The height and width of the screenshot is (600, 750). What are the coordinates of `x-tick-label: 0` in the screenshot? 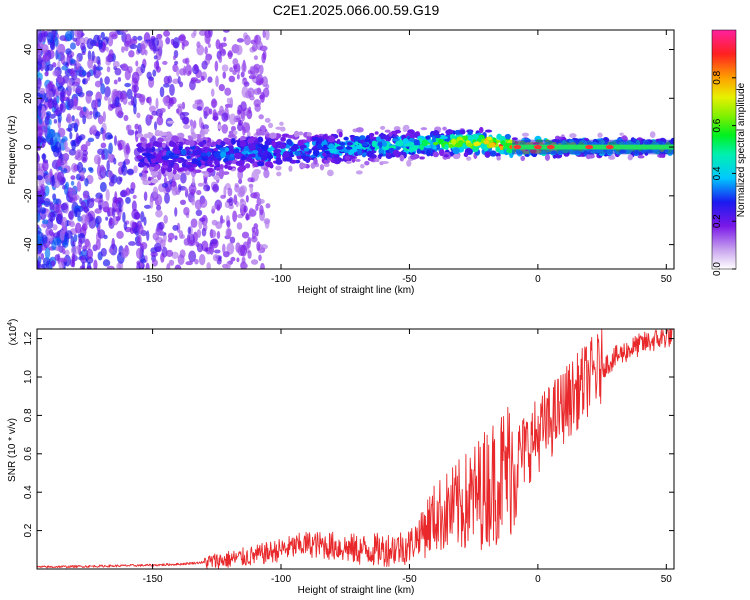 It's located at (538, 579).